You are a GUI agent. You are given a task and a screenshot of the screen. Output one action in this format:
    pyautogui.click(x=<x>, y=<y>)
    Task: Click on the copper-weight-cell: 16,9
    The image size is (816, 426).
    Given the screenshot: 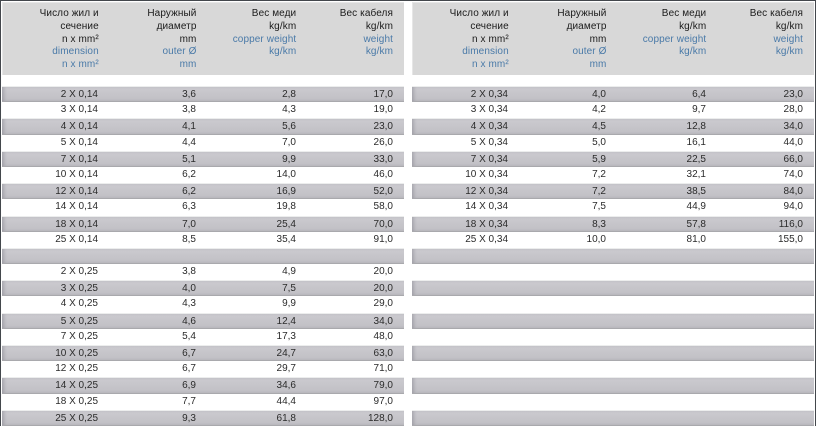 What is the action you would take?
    pyautogui.click(x=286, y=192)
    